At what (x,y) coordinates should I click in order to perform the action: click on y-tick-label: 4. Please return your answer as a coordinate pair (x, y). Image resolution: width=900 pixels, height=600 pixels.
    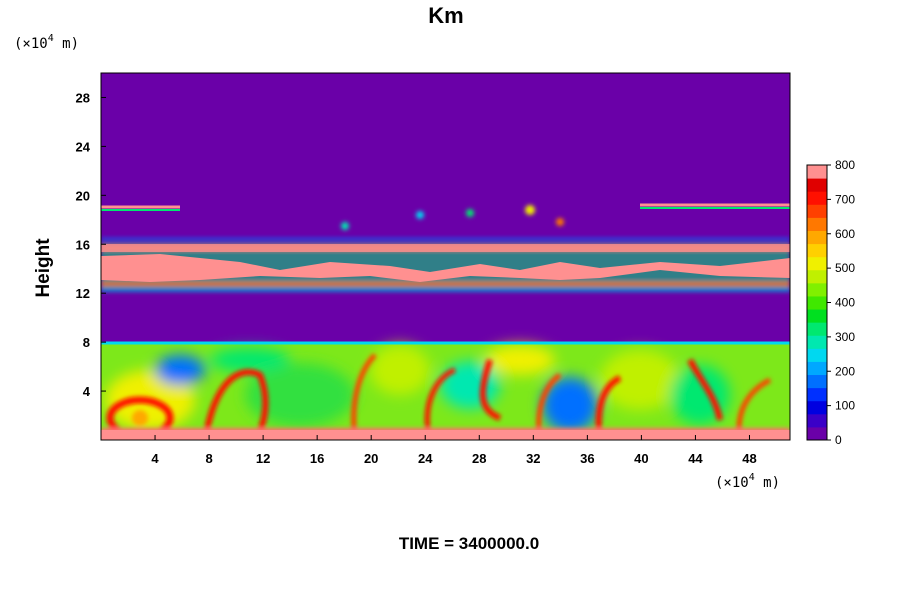
    Looking at the image, I should click on (87, 391).